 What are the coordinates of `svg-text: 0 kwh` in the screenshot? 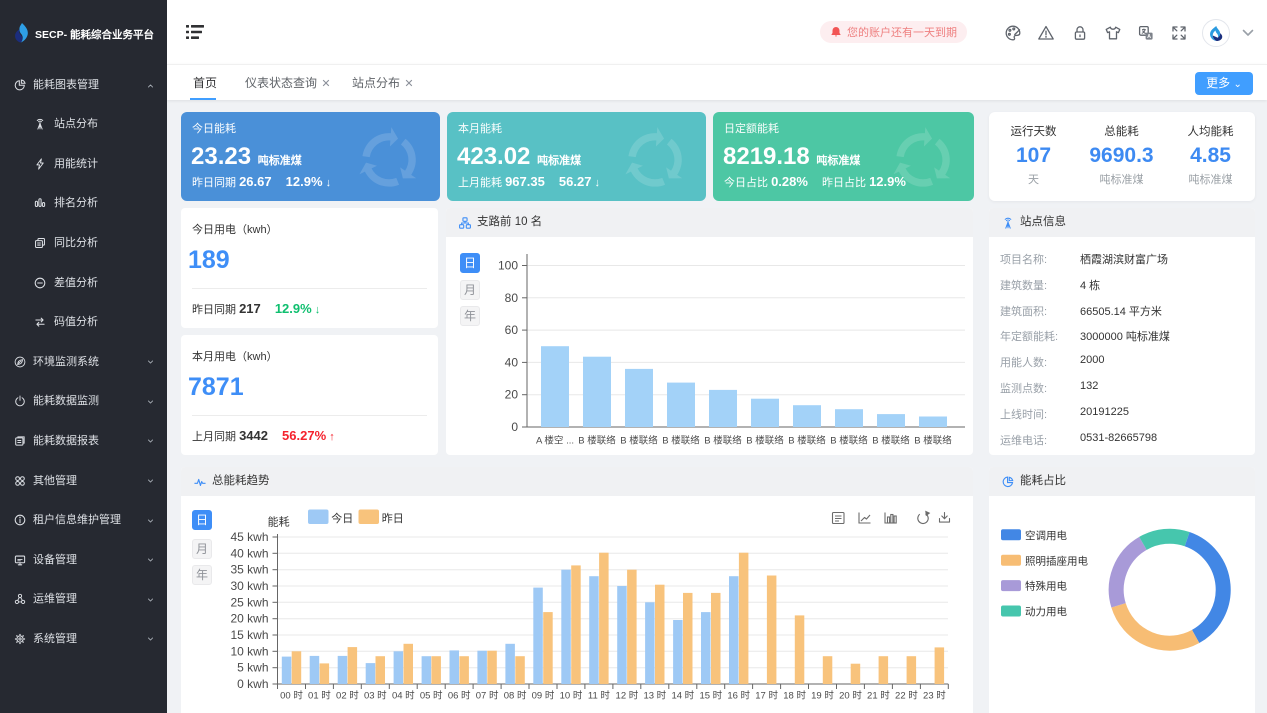 It's located at (252, 684).